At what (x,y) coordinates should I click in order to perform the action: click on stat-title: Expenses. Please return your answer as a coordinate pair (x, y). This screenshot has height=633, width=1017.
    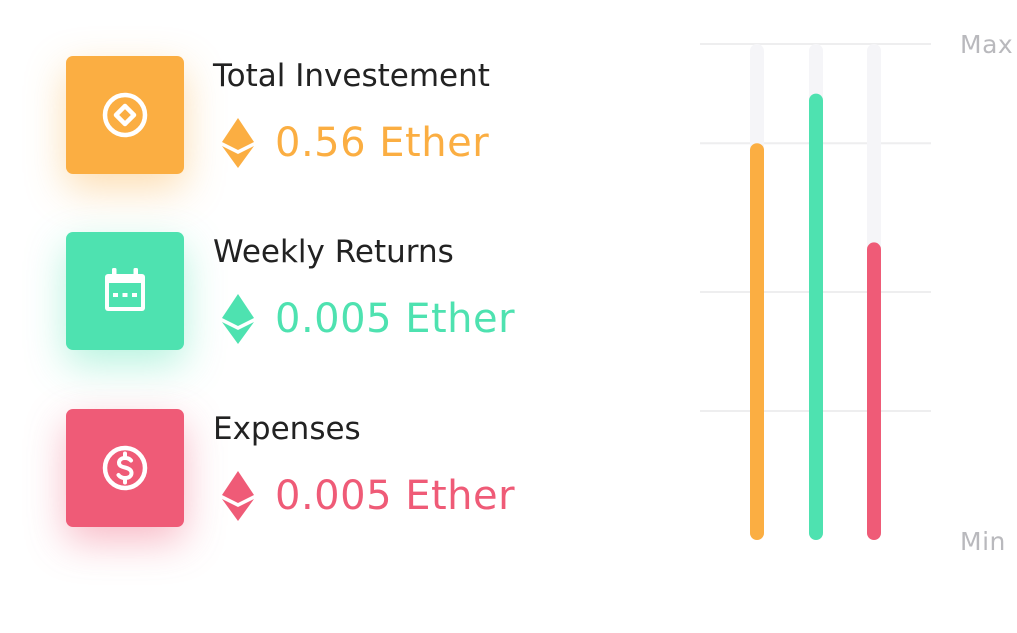
    Looking at the image, I should click on (287, 429).